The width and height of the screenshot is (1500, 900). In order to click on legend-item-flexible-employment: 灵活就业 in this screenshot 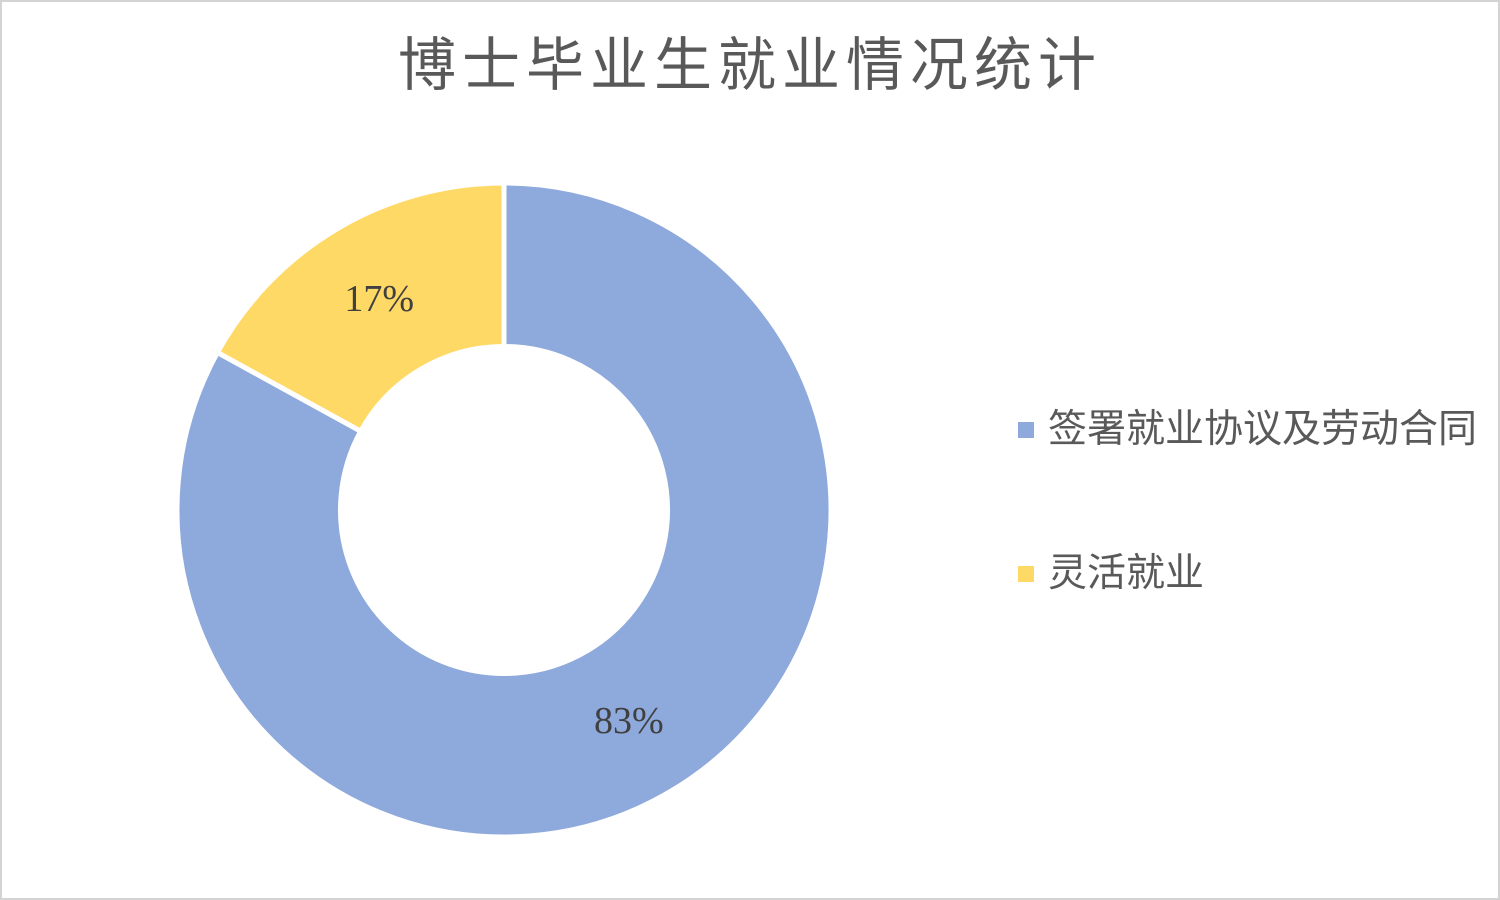, I will do `click(1247, 574)`.